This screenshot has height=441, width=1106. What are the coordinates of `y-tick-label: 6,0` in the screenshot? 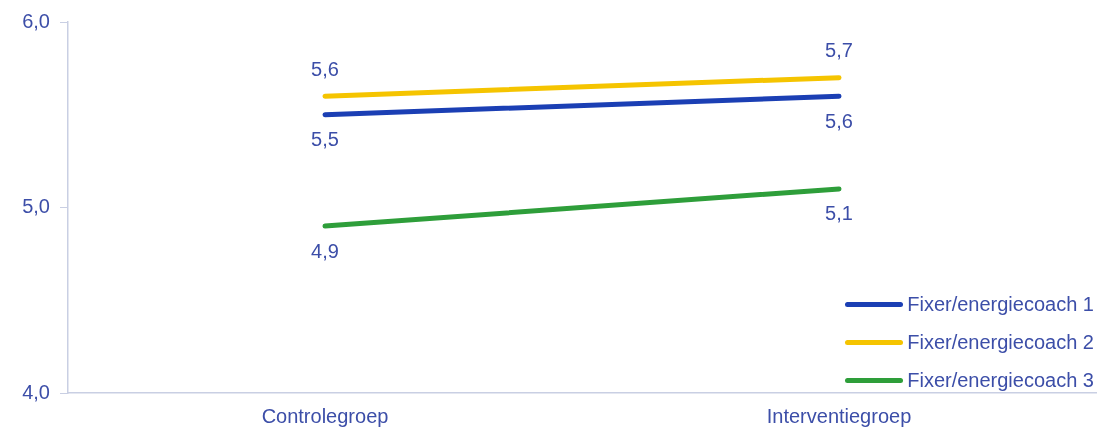 It's located at (36, 20).